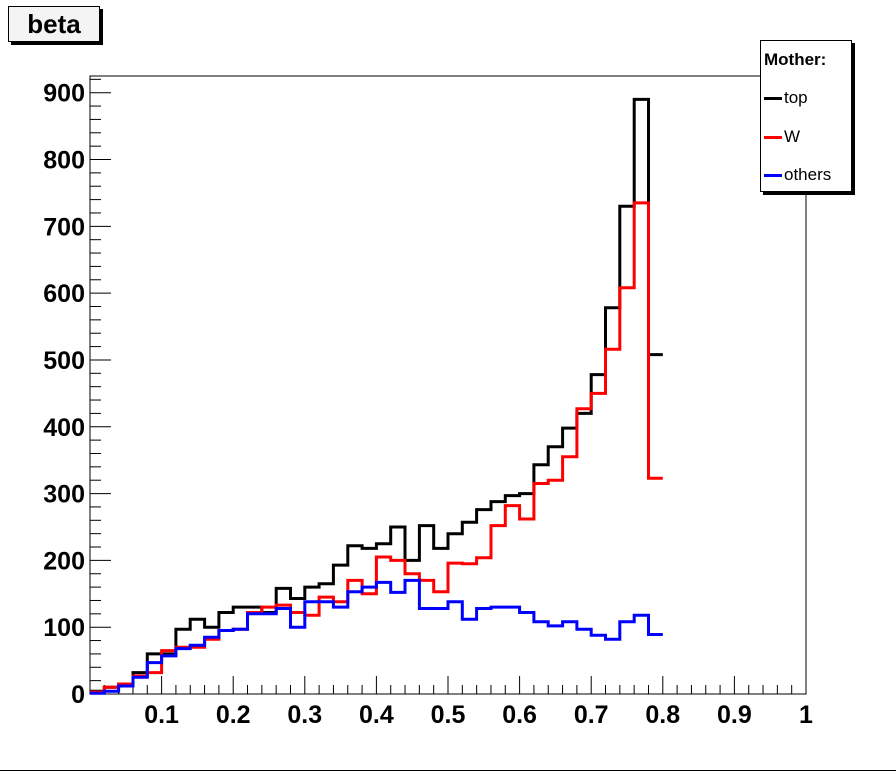 Image resolution: width=896 pixels, height=772 pixels. Describe the element at coordinates (64, 361) in the screenshot. I see `y-tick-label: 500` at that location.